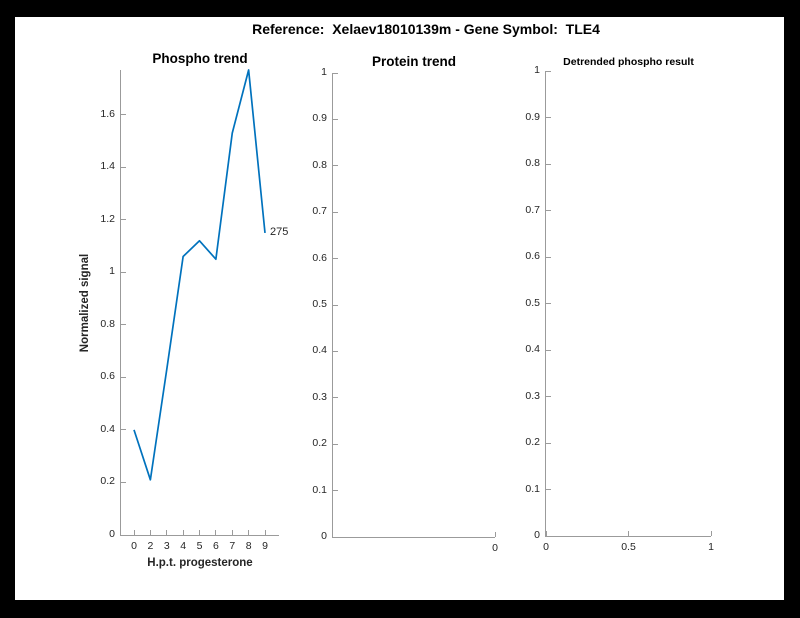 This screenshot has width=800, height=618. I want to click on phospho-trend-title: Phospho trend, so click(200, 58).